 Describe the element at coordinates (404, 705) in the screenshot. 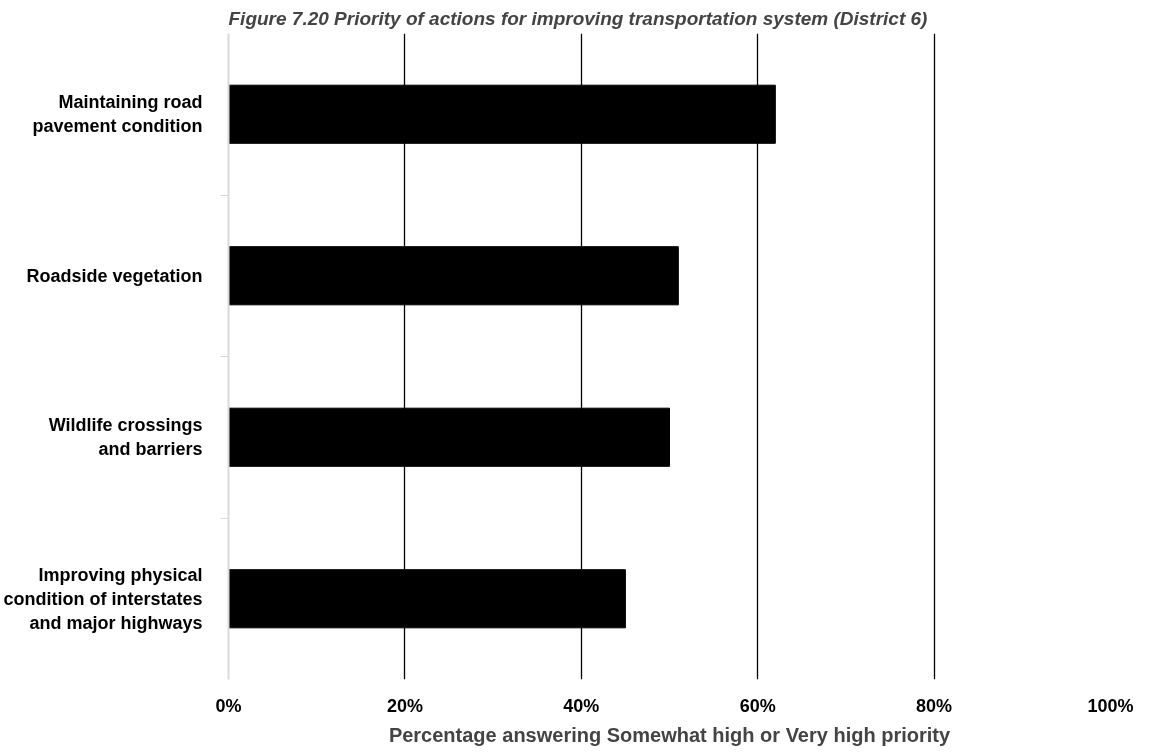

I see `x-tick-label: 20%` at that location.